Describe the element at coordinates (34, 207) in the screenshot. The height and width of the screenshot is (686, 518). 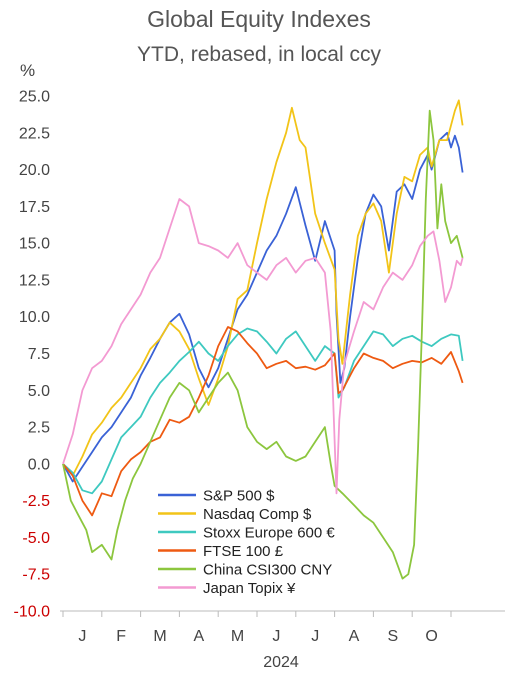
I see `y-tick-label: 17.5` at that location.